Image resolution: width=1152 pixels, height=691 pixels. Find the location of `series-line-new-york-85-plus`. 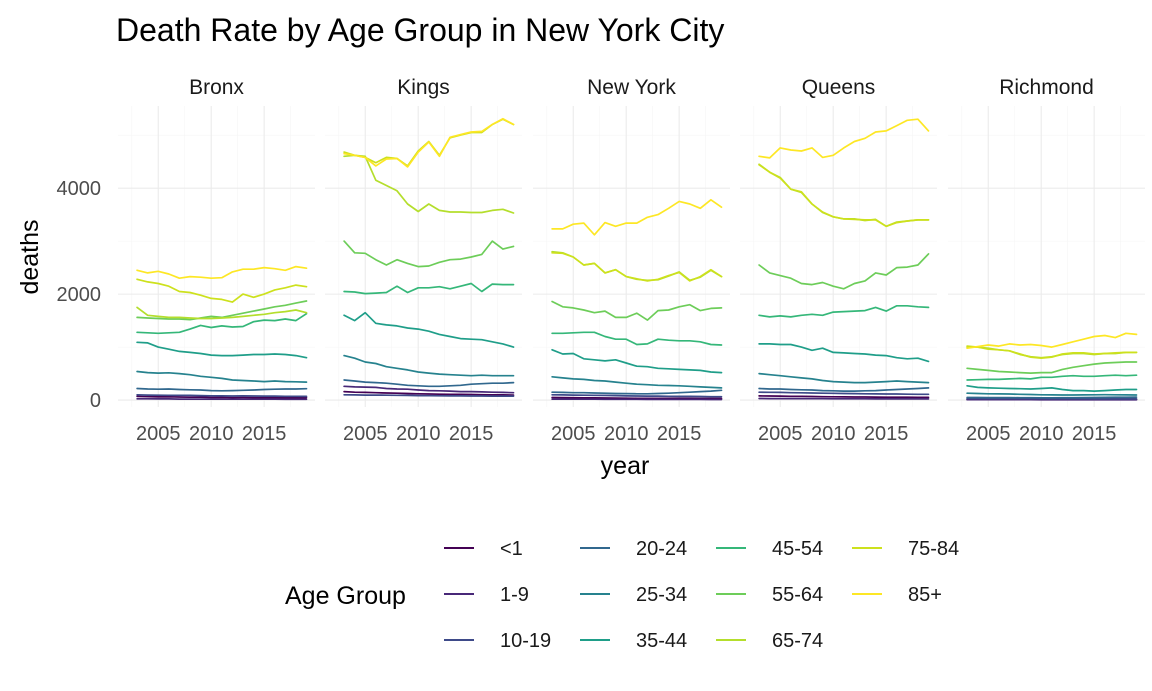

series-line-new-york-85-plus is located at coordinates (637, 217).